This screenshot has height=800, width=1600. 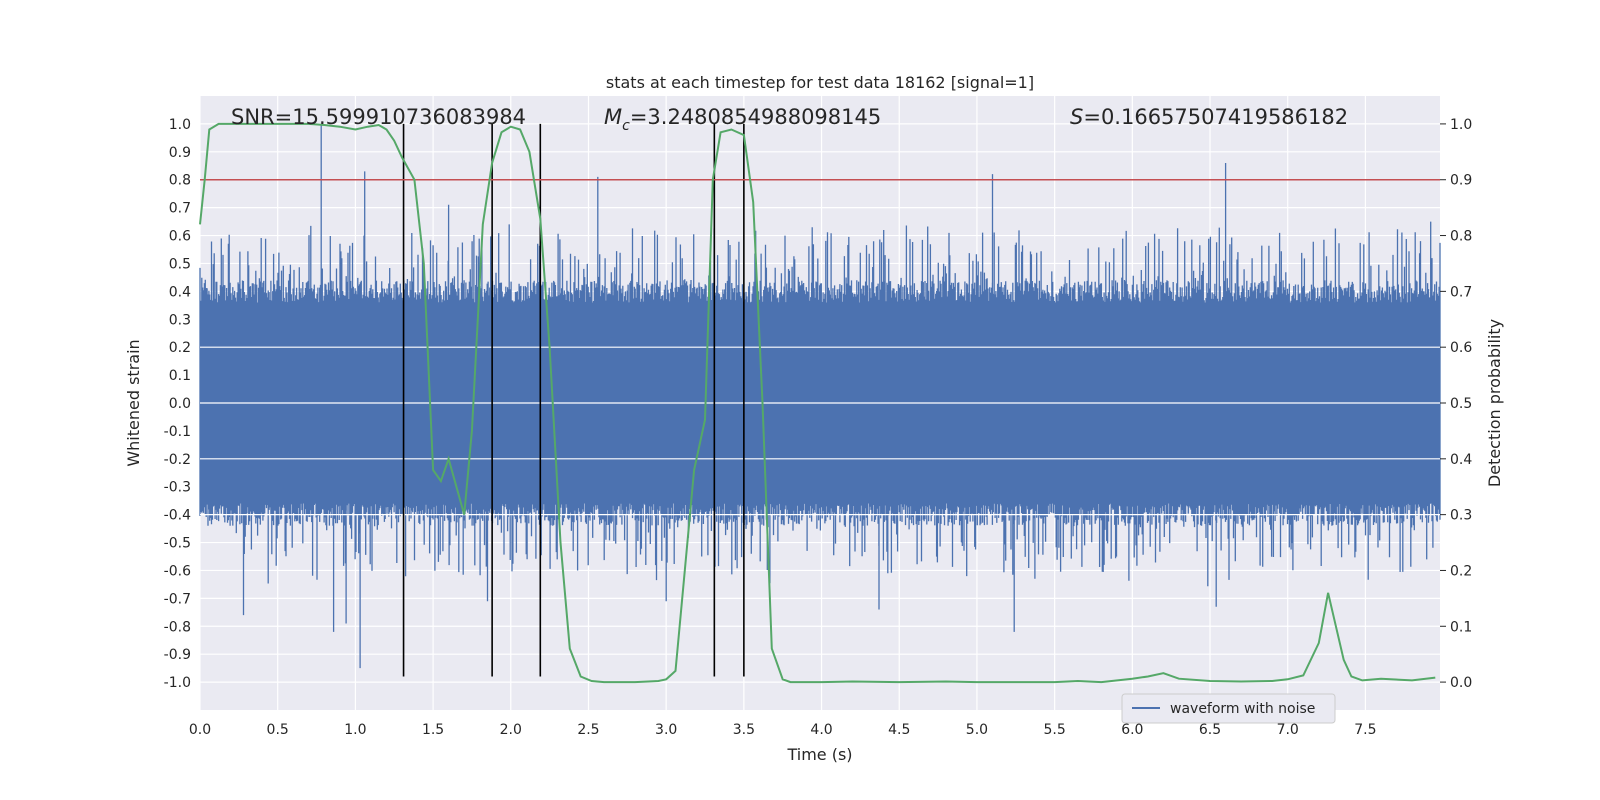 What do you see at coordinates (1365, 730) in the screenshot?
I see `x-tick-label: 7.5` at bounding box center [1365, 730].